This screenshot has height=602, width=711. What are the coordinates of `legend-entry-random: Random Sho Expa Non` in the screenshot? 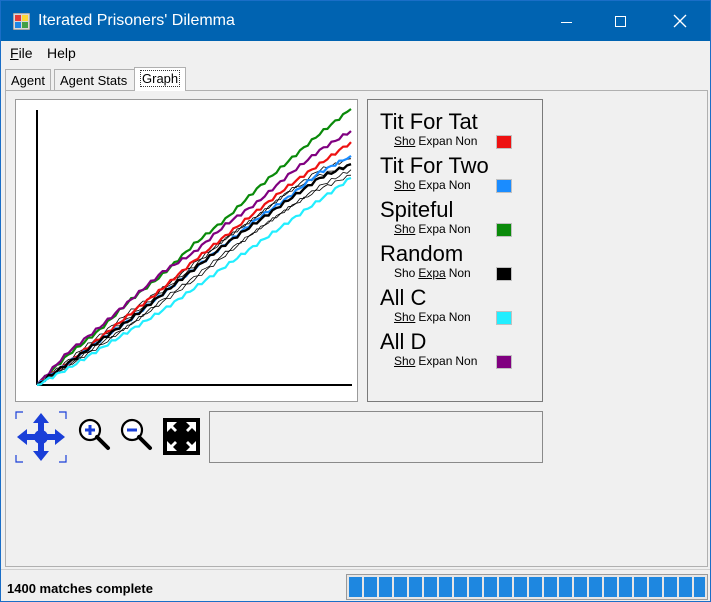 It's located at (460, 264).